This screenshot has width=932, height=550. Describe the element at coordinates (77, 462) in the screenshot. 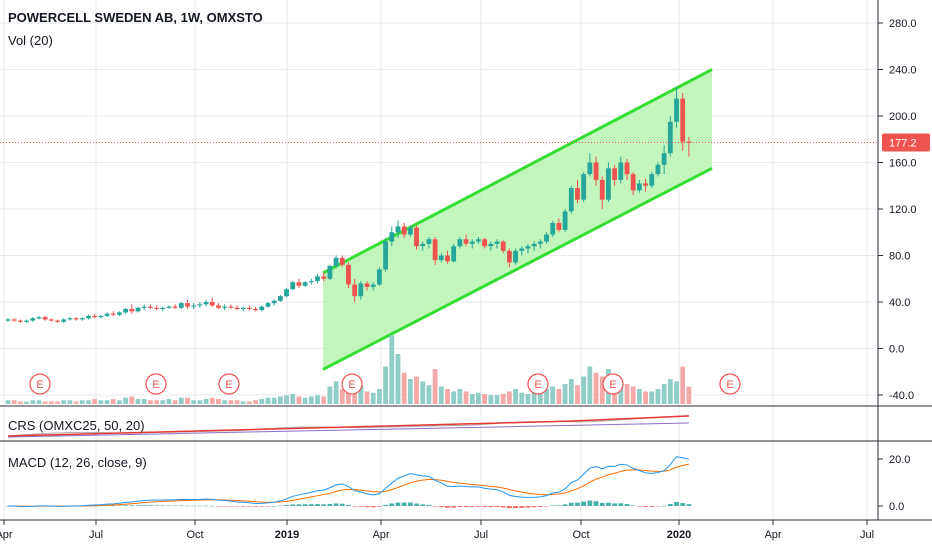

I see `macd-label: MACD (12, 26, close, 9)` at that location.